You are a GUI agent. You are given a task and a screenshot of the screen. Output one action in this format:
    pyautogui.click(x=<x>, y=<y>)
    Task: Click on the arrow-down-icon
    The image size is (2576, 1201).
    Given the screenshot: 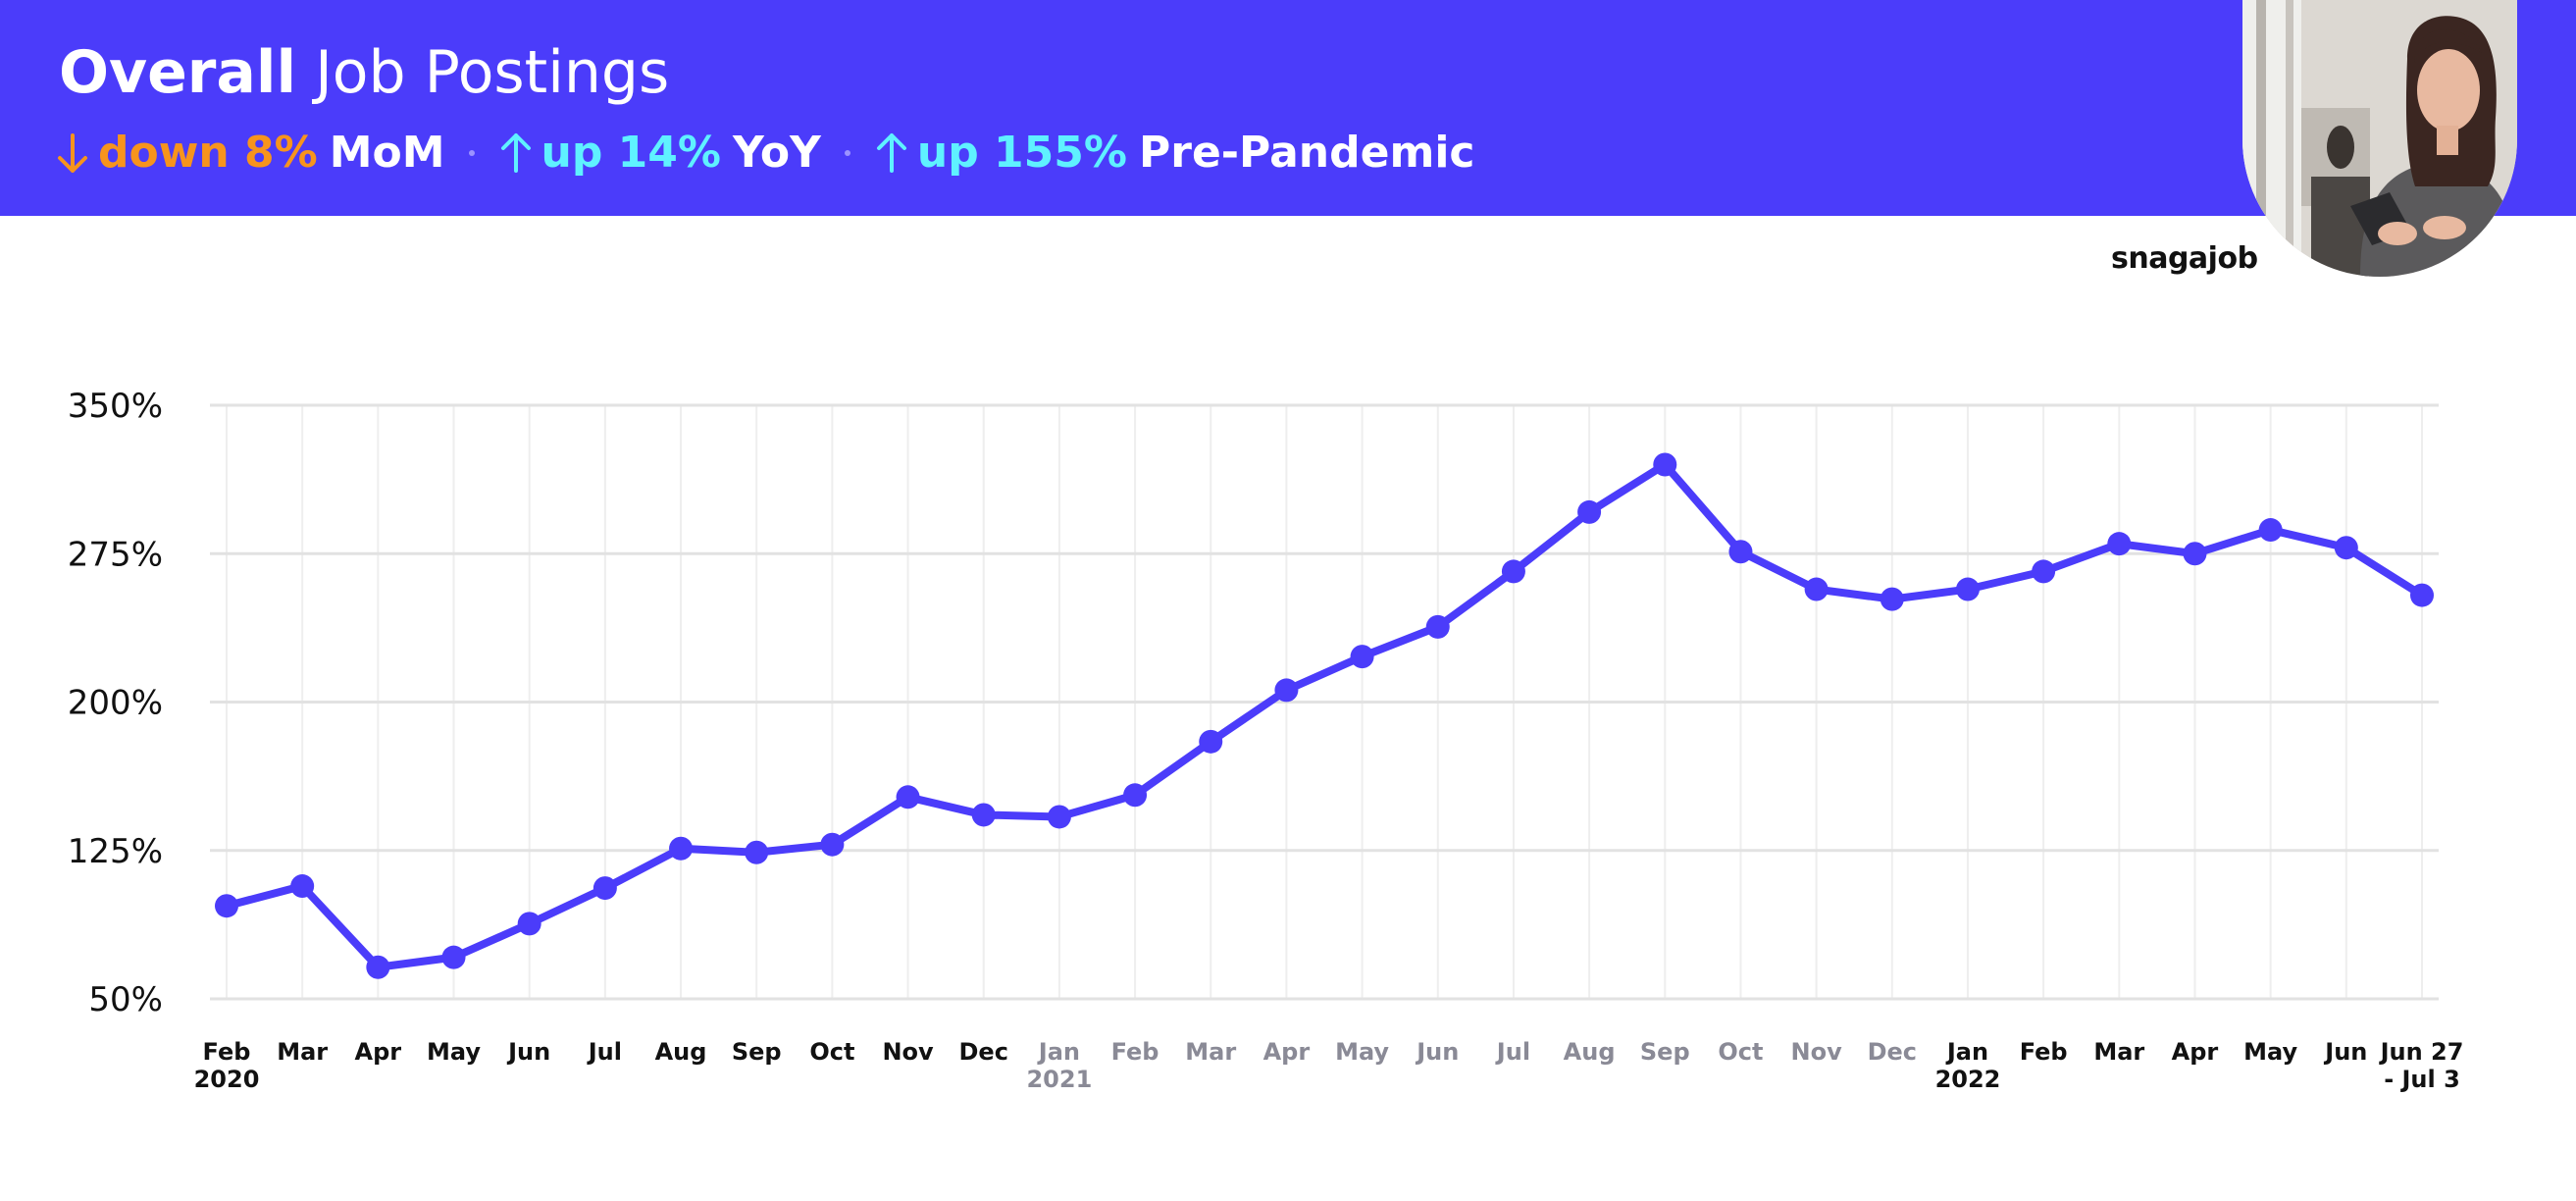 What is the action you would take?
    pyautogui.click(x=72, y=153)
    